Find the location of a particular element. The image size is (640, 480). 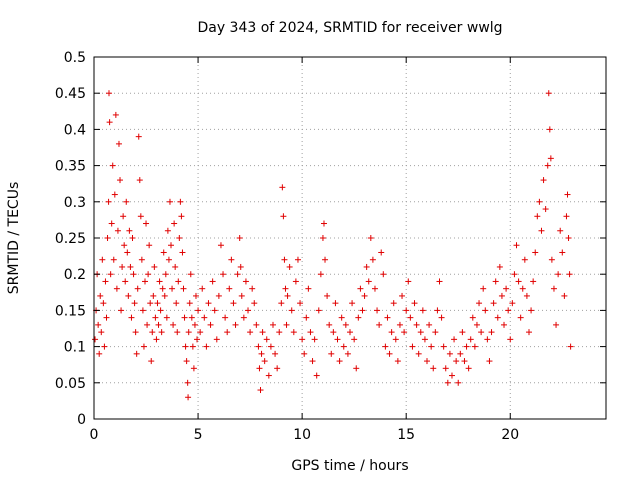

y-tick-label: 0.45 is located at coordinates (70, 94).